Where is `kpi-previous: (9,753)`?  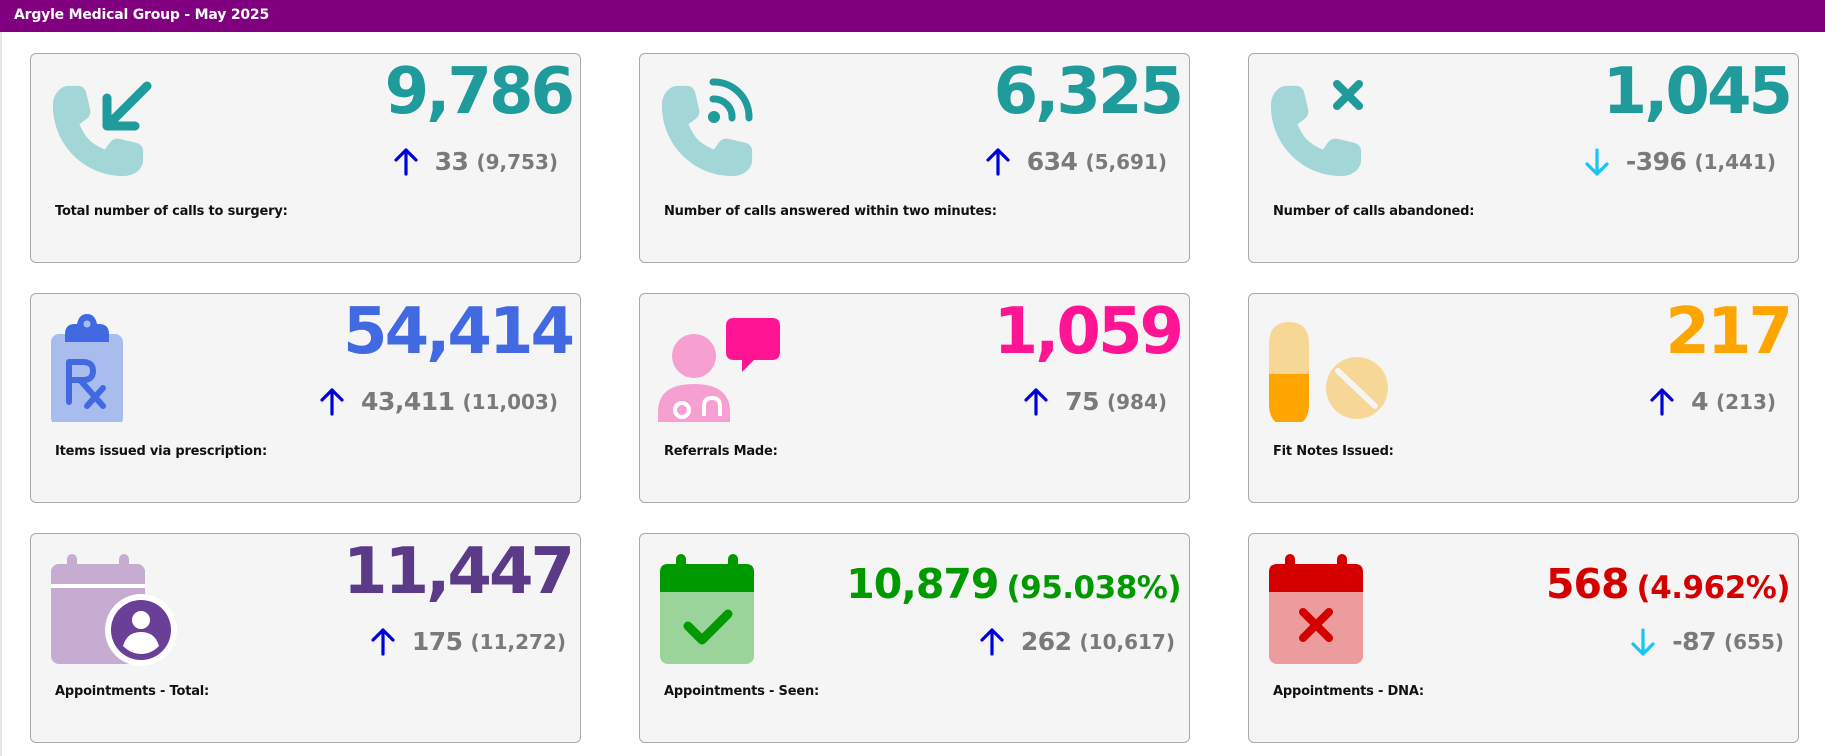 kpi-previous: (9,753) is located at coordinates (517, 161).